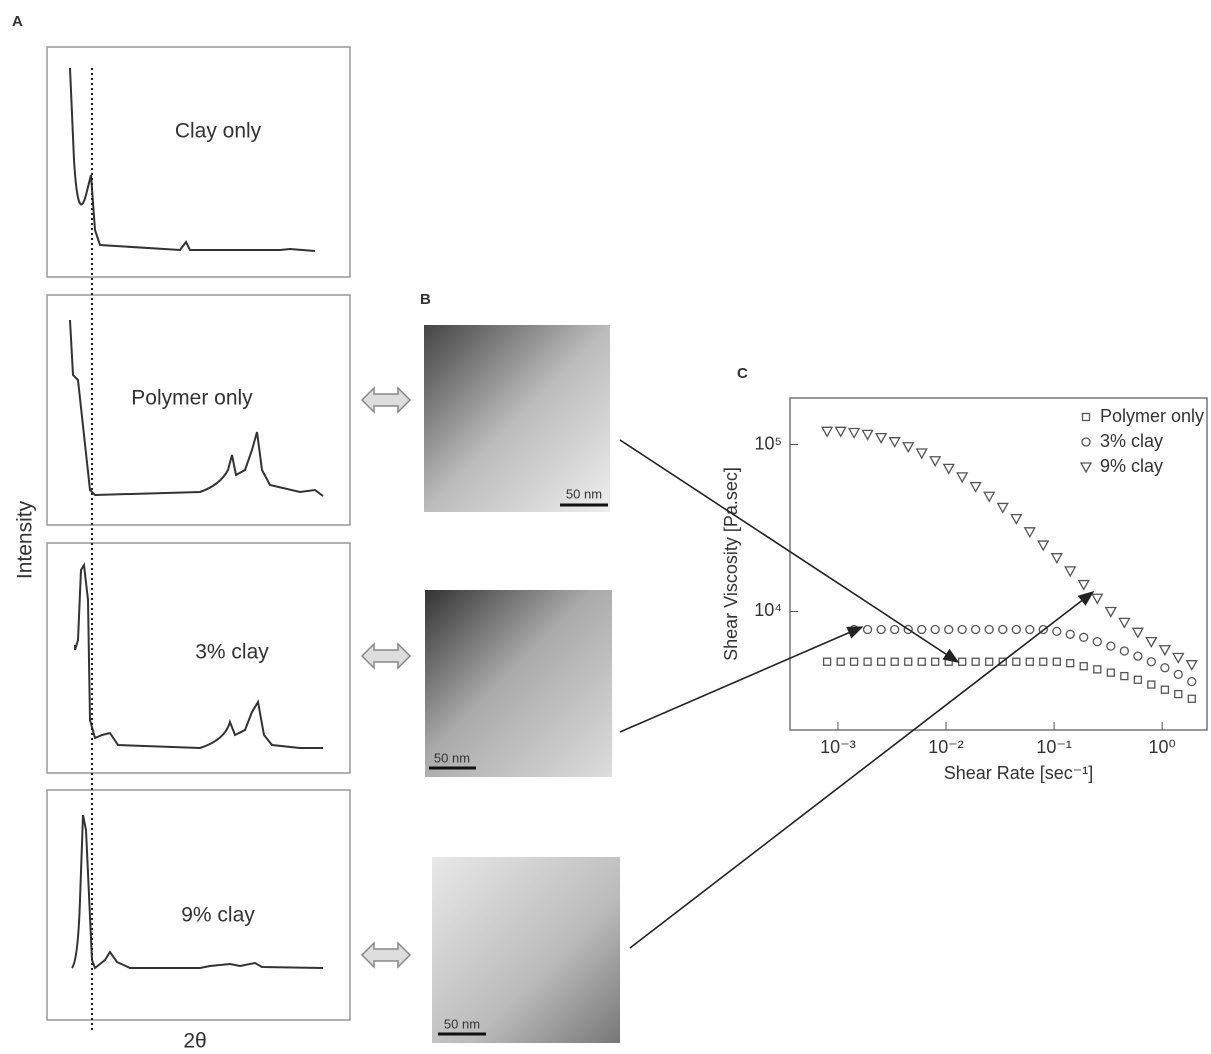 The image size is (1211, 1054). Describe the element at coordinates (17, 21) in the screenshot. I see `panel-letter: A` at that location.